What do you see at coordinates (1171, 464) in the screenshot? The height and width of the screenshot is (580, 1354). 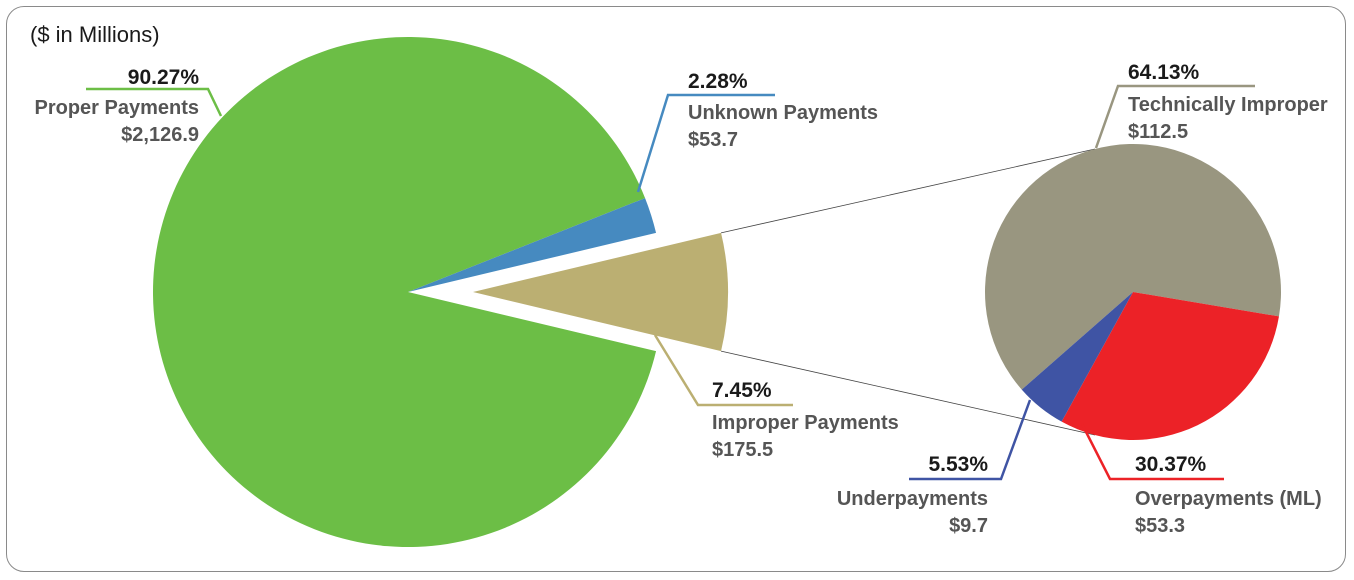 I see `label-overpayments-pct: 30.37%` at bounding box center [1171, 464].